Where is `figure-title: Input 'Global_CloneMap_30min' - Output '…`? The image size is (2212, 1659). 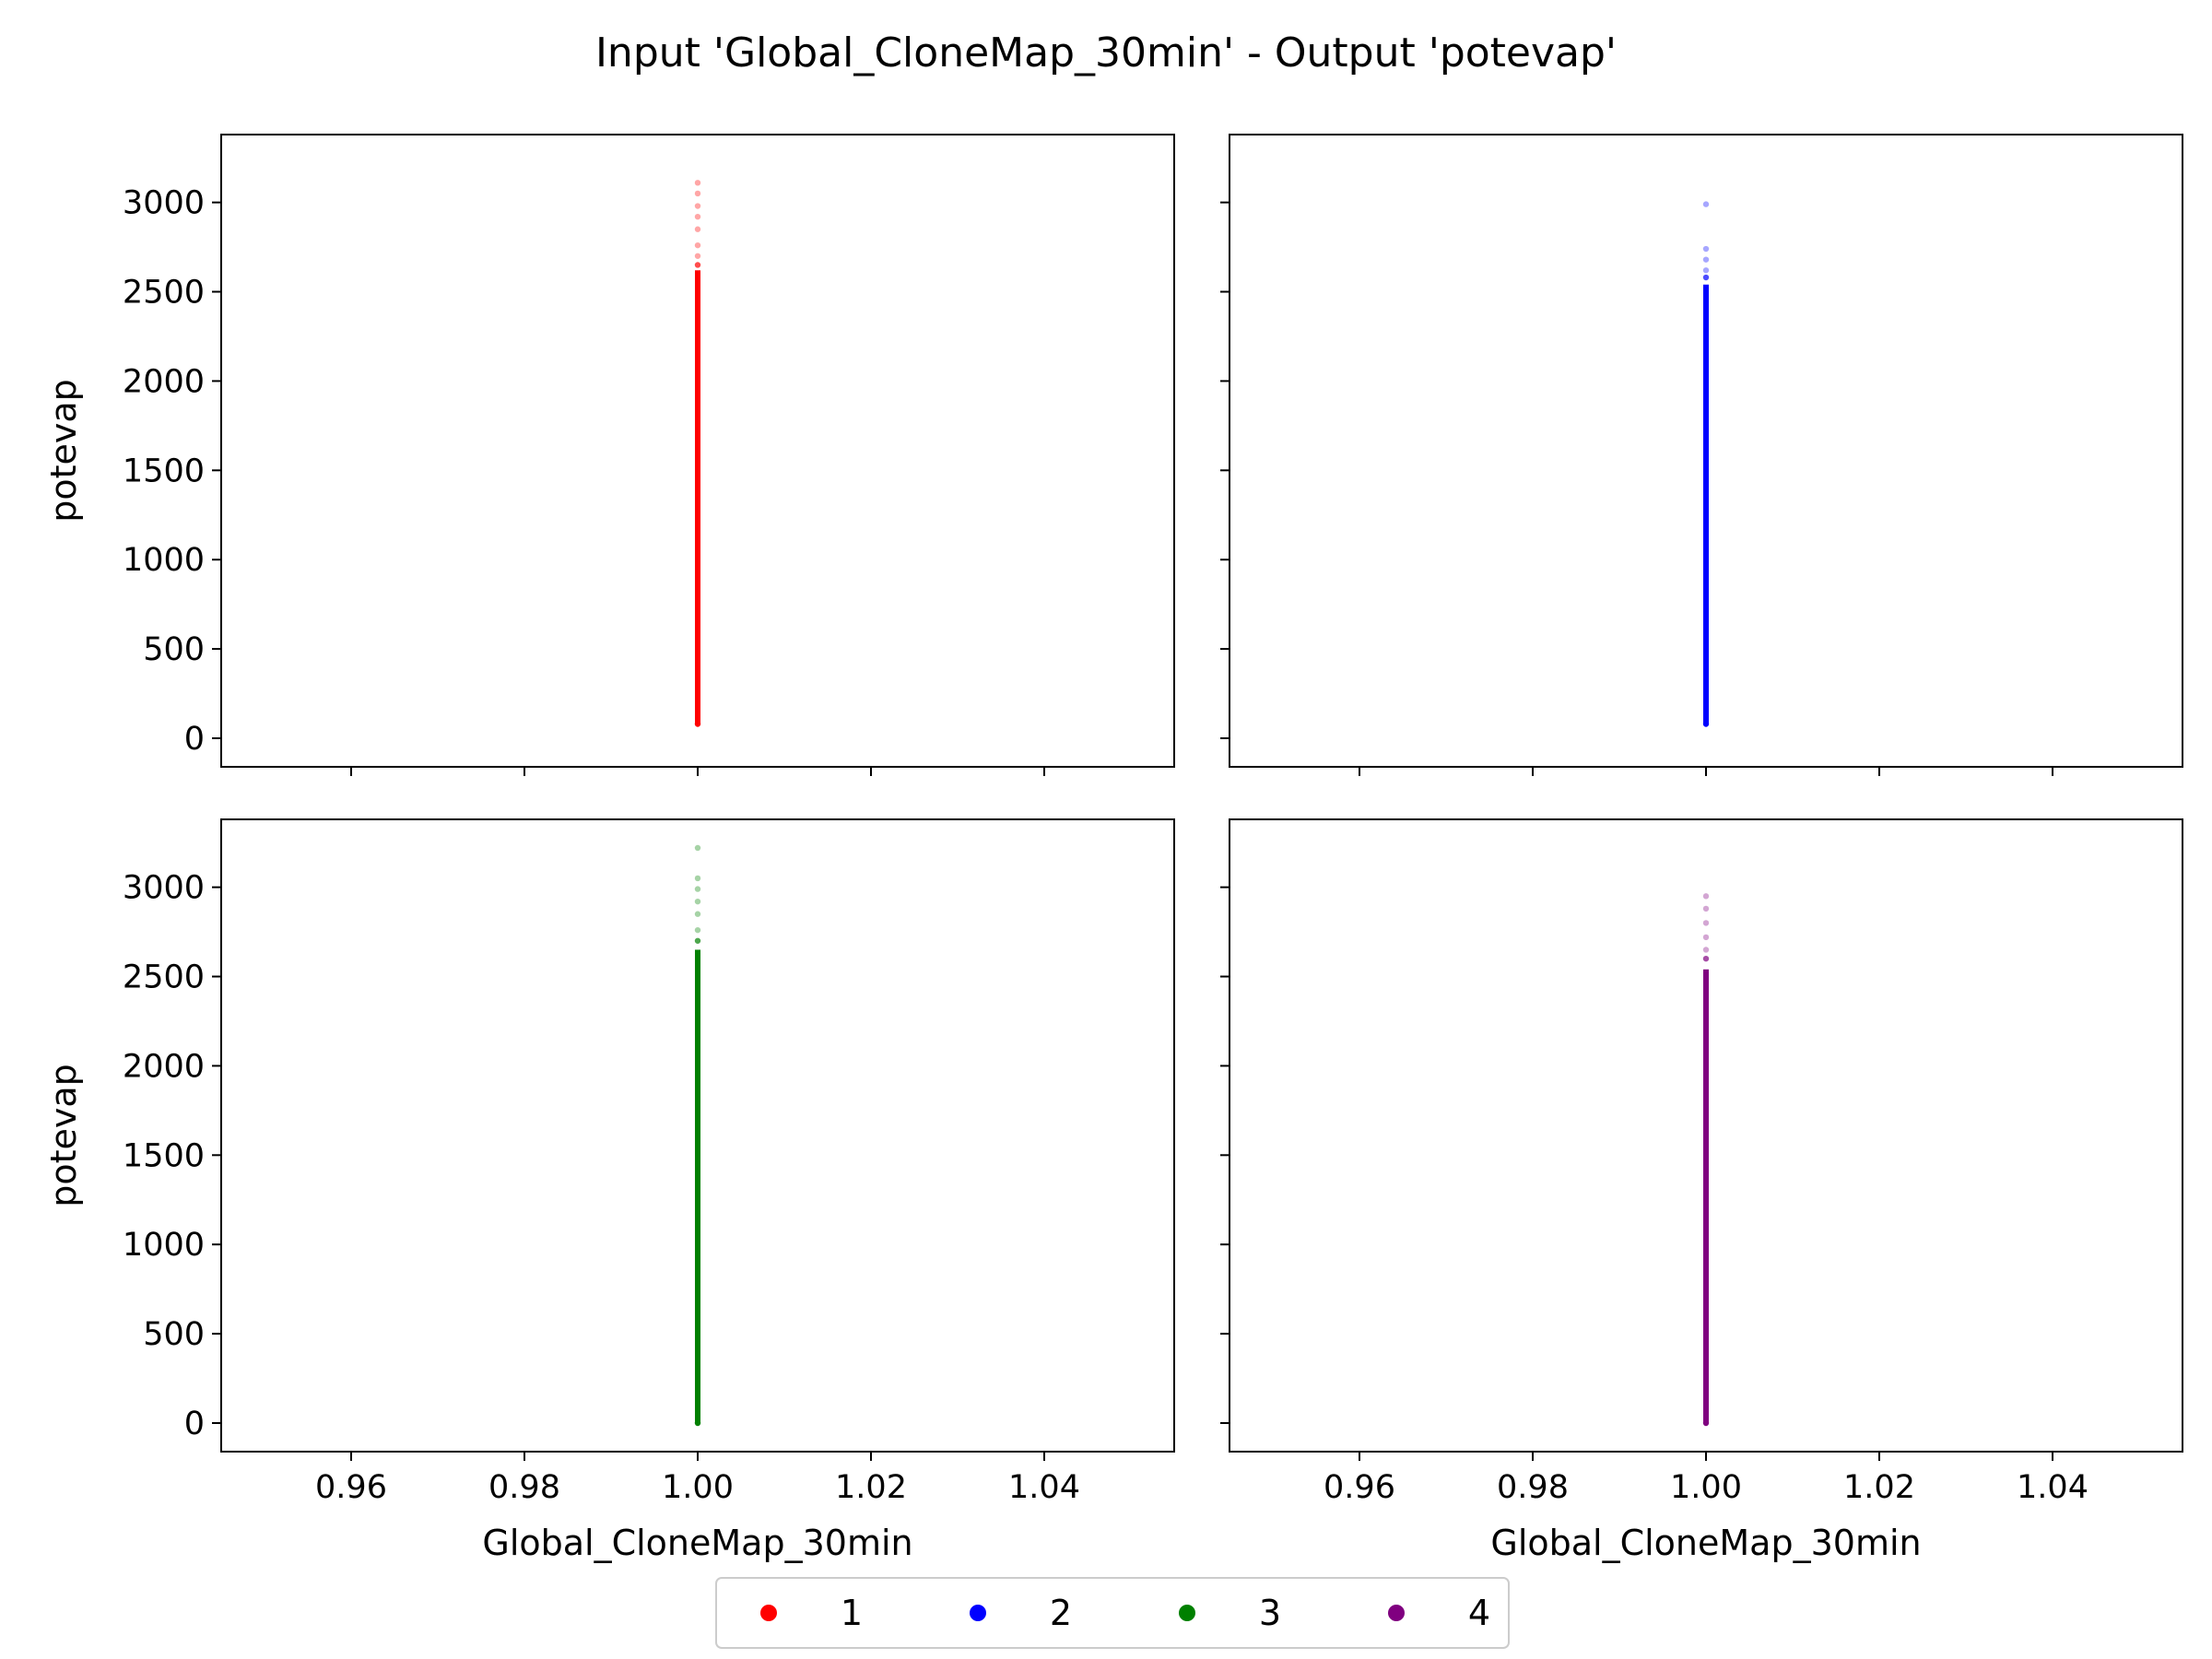
figure-title: Input 'Global_CloneMap_30min' - Output '… is located at coordinates (1106, 52).